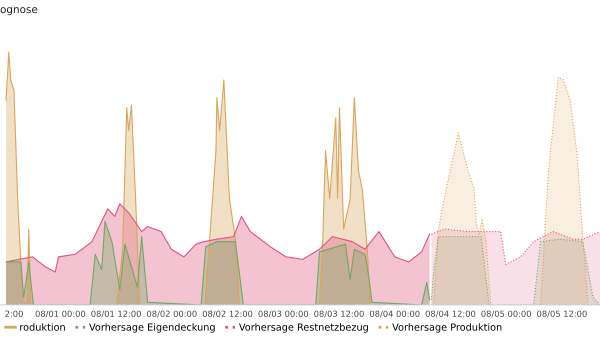  Describe the element at coordinates (562, 314) in the screenshot. I see `x-tick-label: 08/05 12:00` at that location.